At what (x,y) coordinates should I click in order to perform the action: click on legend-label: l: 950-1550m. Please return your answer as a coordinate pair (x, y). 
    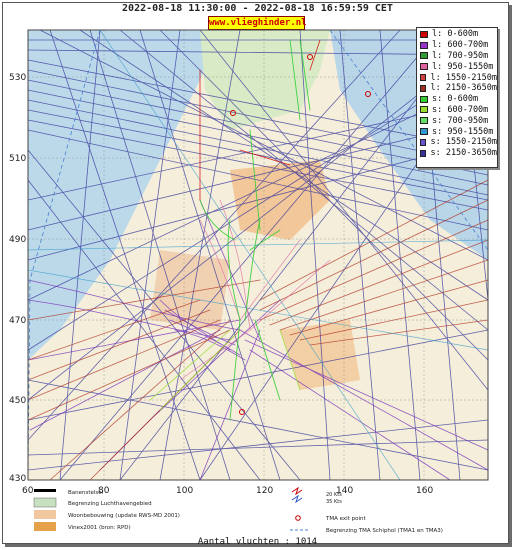
    Looking at the image, I should click on (463, 66).